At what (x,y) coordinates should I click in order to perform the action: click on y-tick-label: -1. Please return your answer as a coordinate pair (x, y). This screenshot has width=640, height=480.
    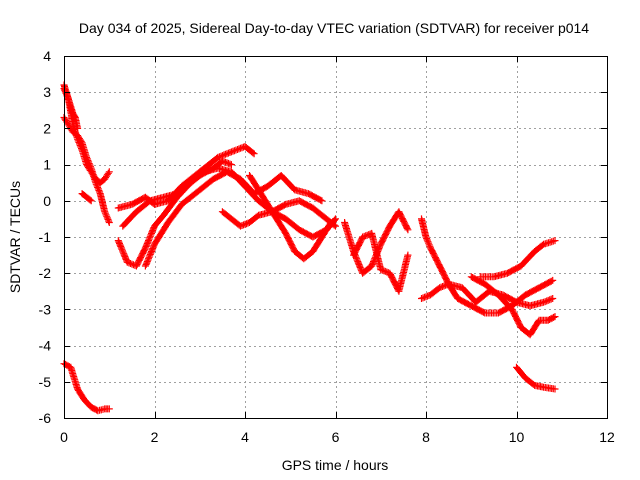
    Looking at the image, I should click on (45, 237).